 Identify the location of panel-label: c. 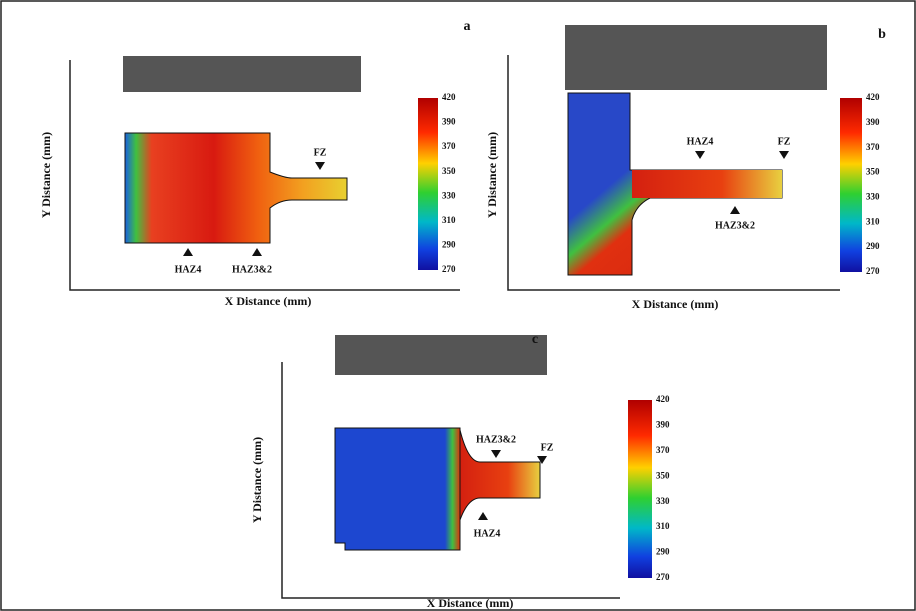
(535, 339).